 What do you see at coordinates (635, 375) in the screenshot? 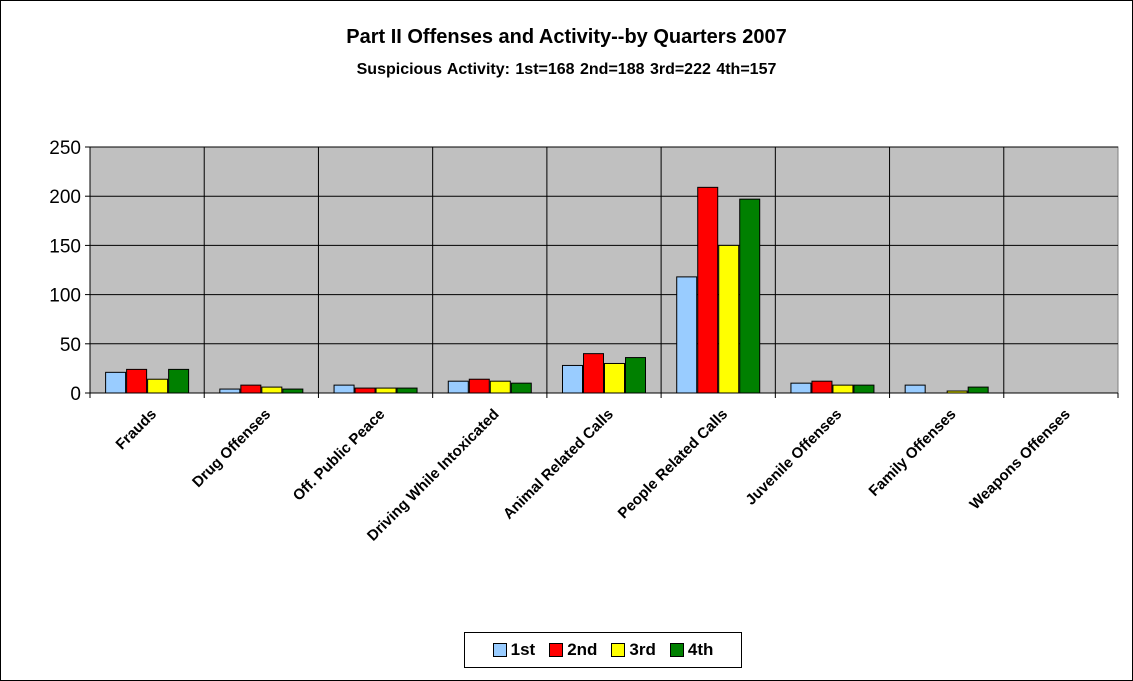
I see `bar-4th-animal-related-calls` at bounding box center [635, 375].